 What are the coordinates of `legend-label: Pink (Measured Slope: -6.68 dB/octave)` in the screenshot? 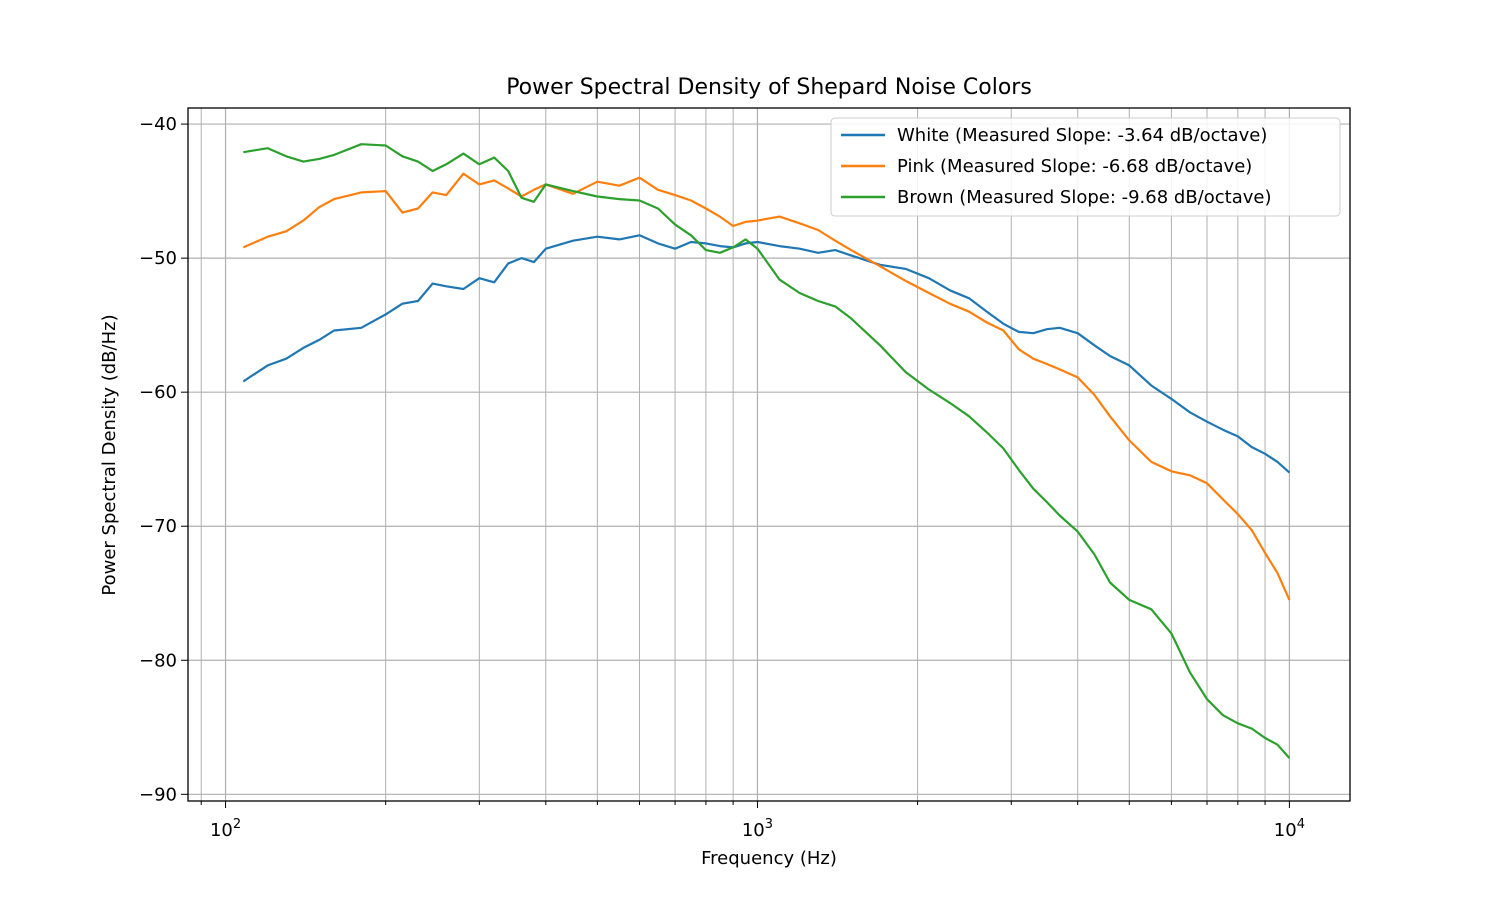 It's located at (1074, 166).